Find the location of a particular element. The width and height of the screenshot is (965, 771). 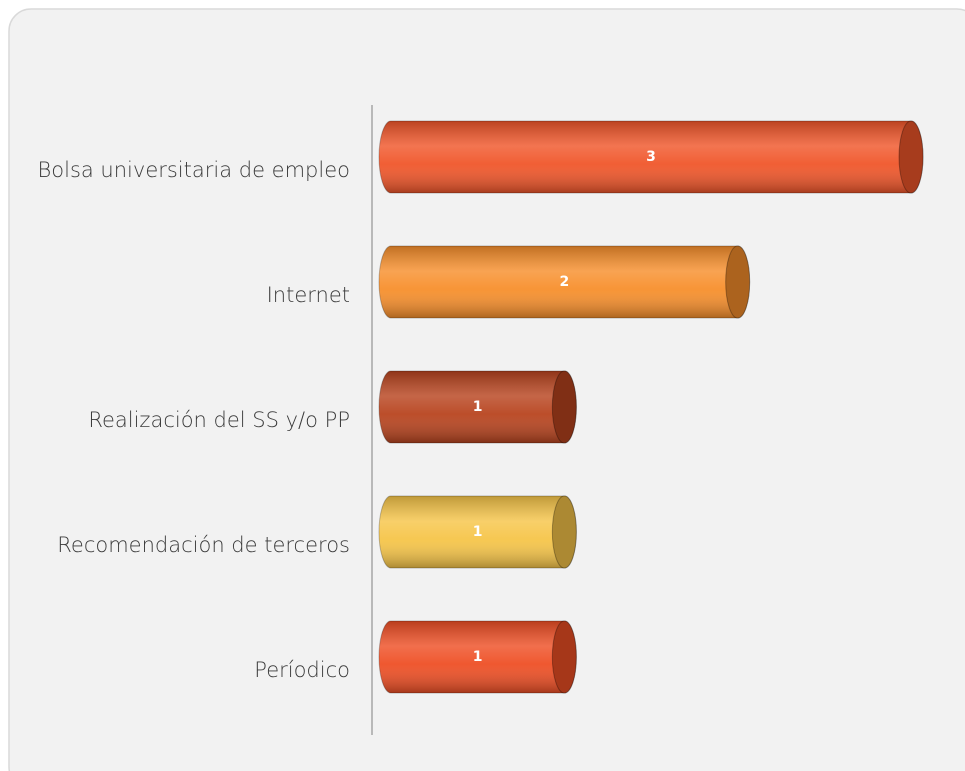

category-label: Realización del SS y/o PP is located at coordinates (219, 420).